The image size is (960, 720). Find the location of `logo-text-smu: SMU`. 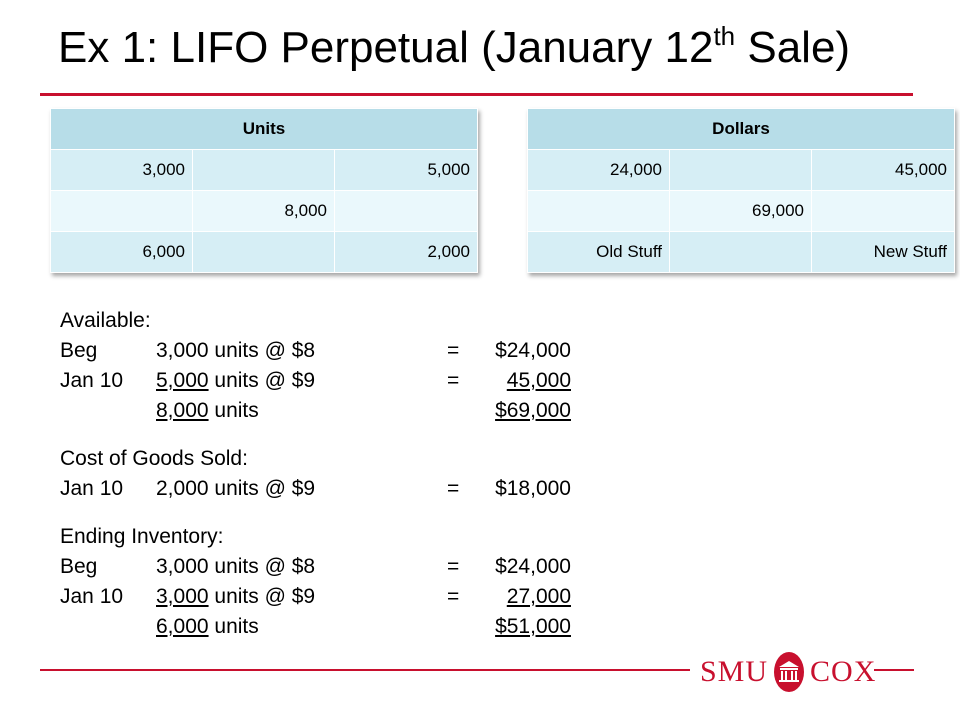

logo-text-smu: SMU is located at coordinates (734, 671).